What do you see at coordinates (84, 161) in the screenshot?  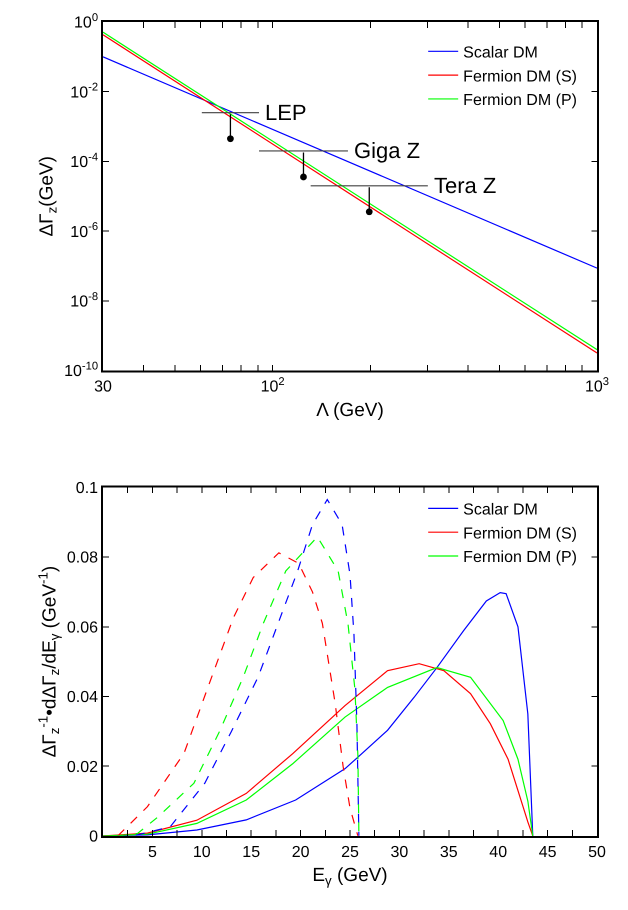 I see `y-tick-label: 10$^{-4}$` at bounding box center [84, 161].